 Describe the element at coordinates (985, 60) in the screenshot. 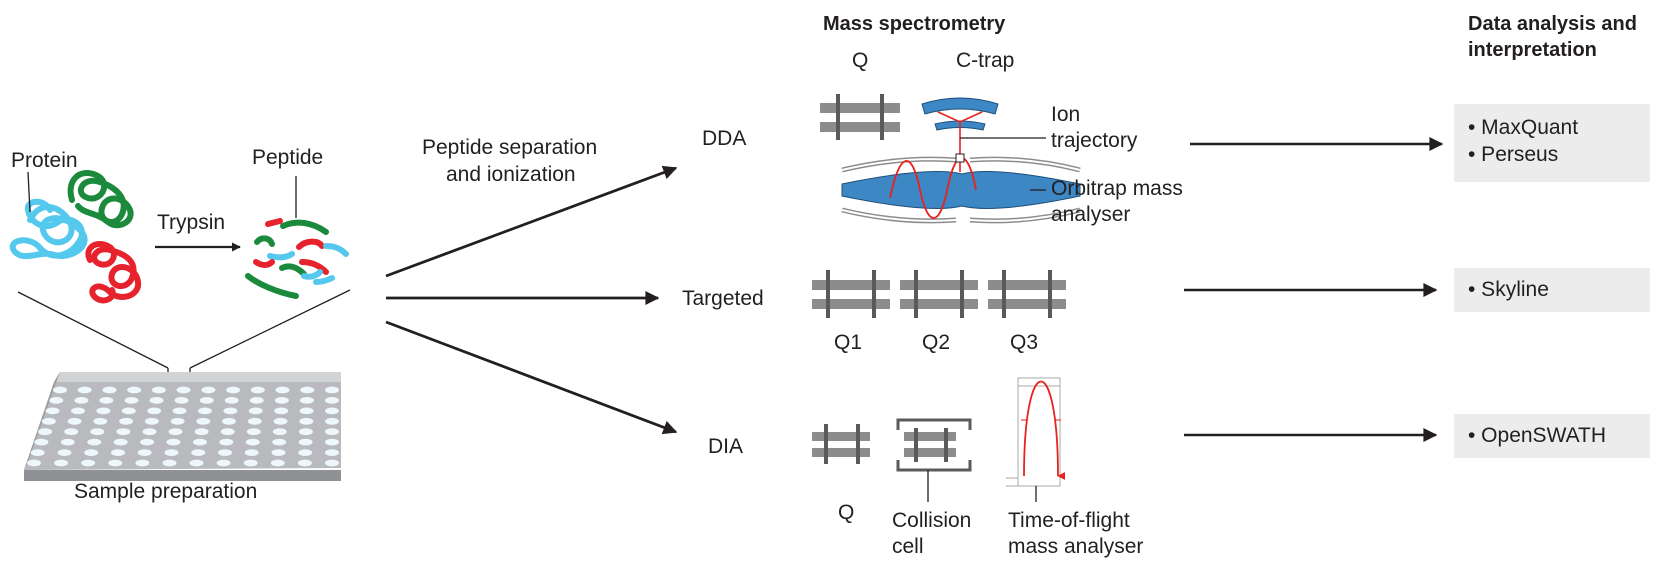

I see `c-trap-label: C-trap` at that location.